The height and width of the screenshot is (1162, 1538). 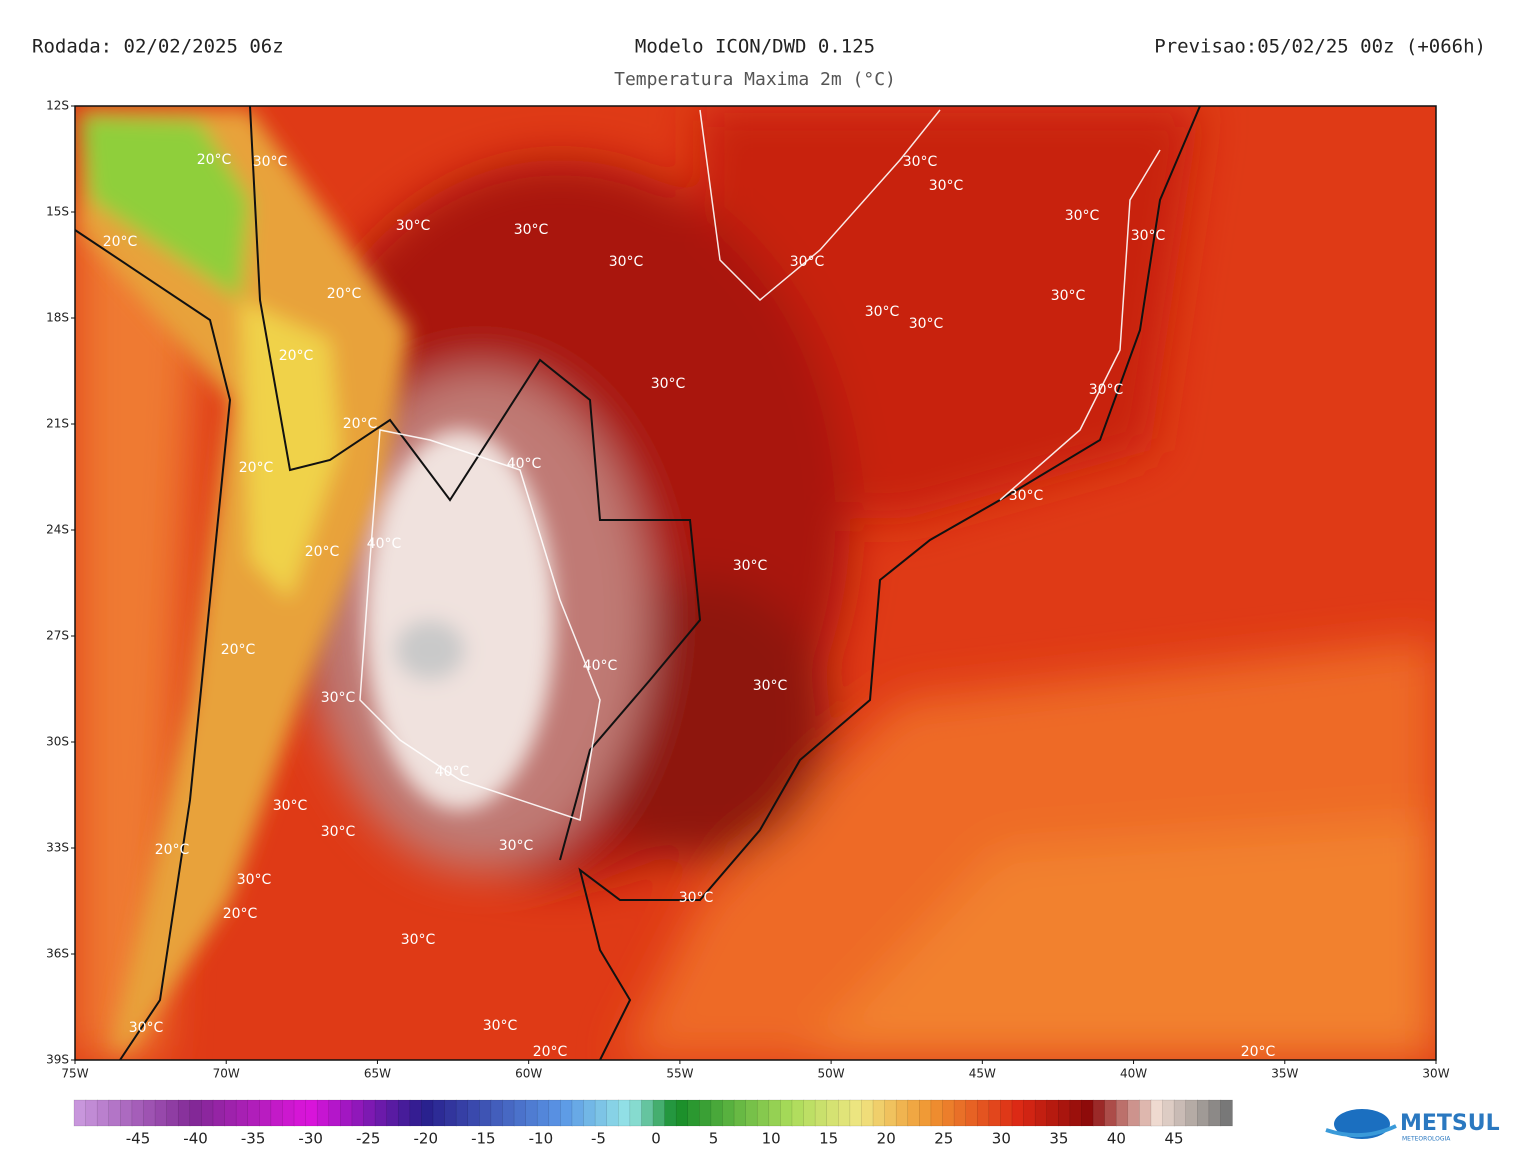 What do you see at coordinates (310, 1139) in the screenshot?
I see `colorbar-label: -30` at bounding box center [310, 1139].